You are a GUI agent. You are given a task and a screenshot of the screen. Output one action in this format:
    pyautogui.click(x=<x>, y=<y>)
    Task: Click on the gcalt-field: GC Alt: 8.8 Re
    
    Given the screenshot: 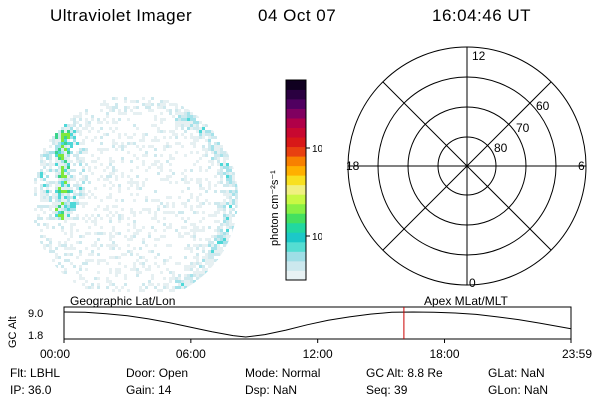 What is the action you would take?
    pyautogui.click(x=404, y=373)
    